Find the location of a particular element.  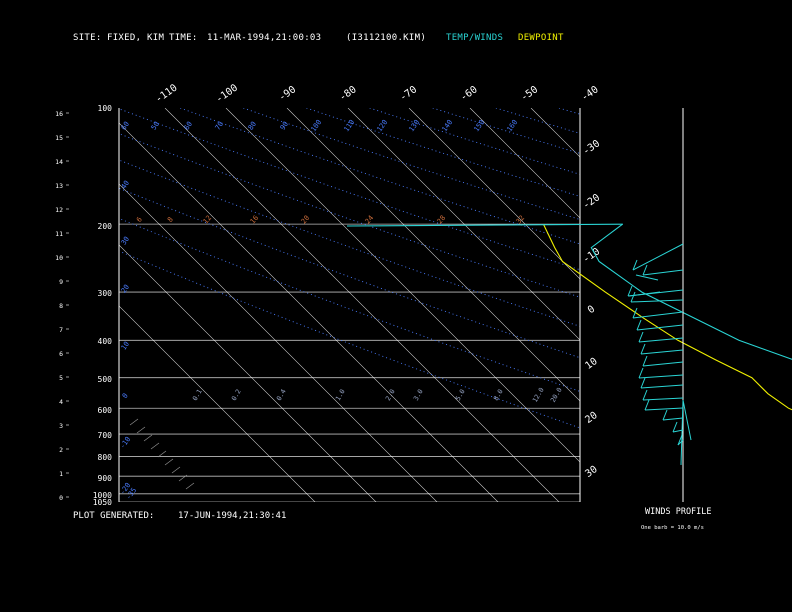

adiabat-label: 120 is located at coordinates (382, 125).